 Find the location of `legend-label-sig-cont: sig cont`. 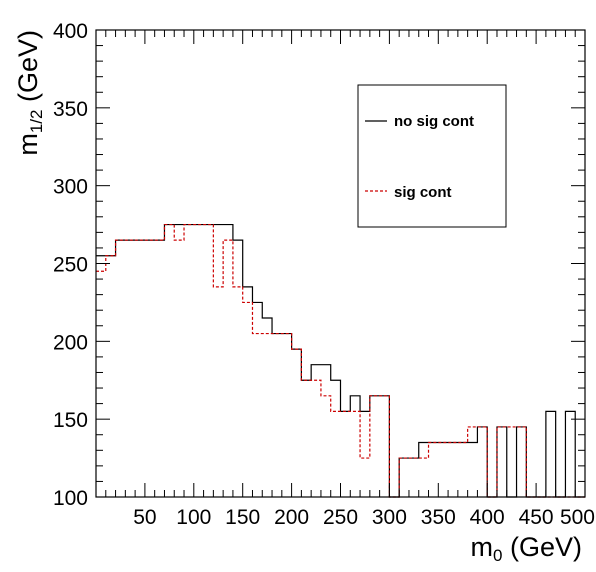

legend-label-sig-cont: sig cont is located at coordinates (423, 192).